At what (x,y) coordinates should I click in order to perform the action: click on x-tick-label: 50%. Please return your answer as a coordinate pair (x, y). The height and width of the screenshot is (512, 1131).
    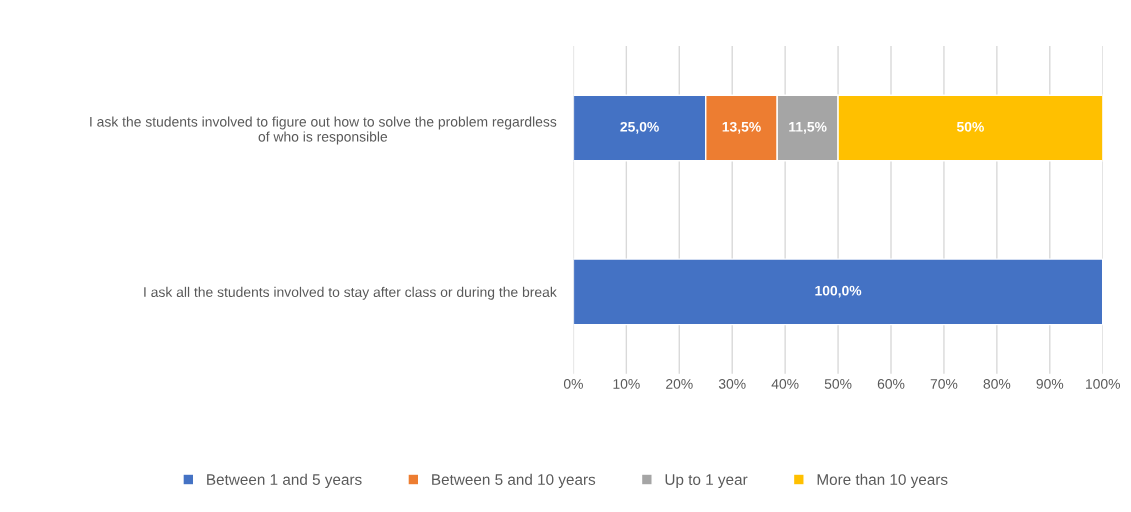
    Looking at the image, I should click on (838, 383).